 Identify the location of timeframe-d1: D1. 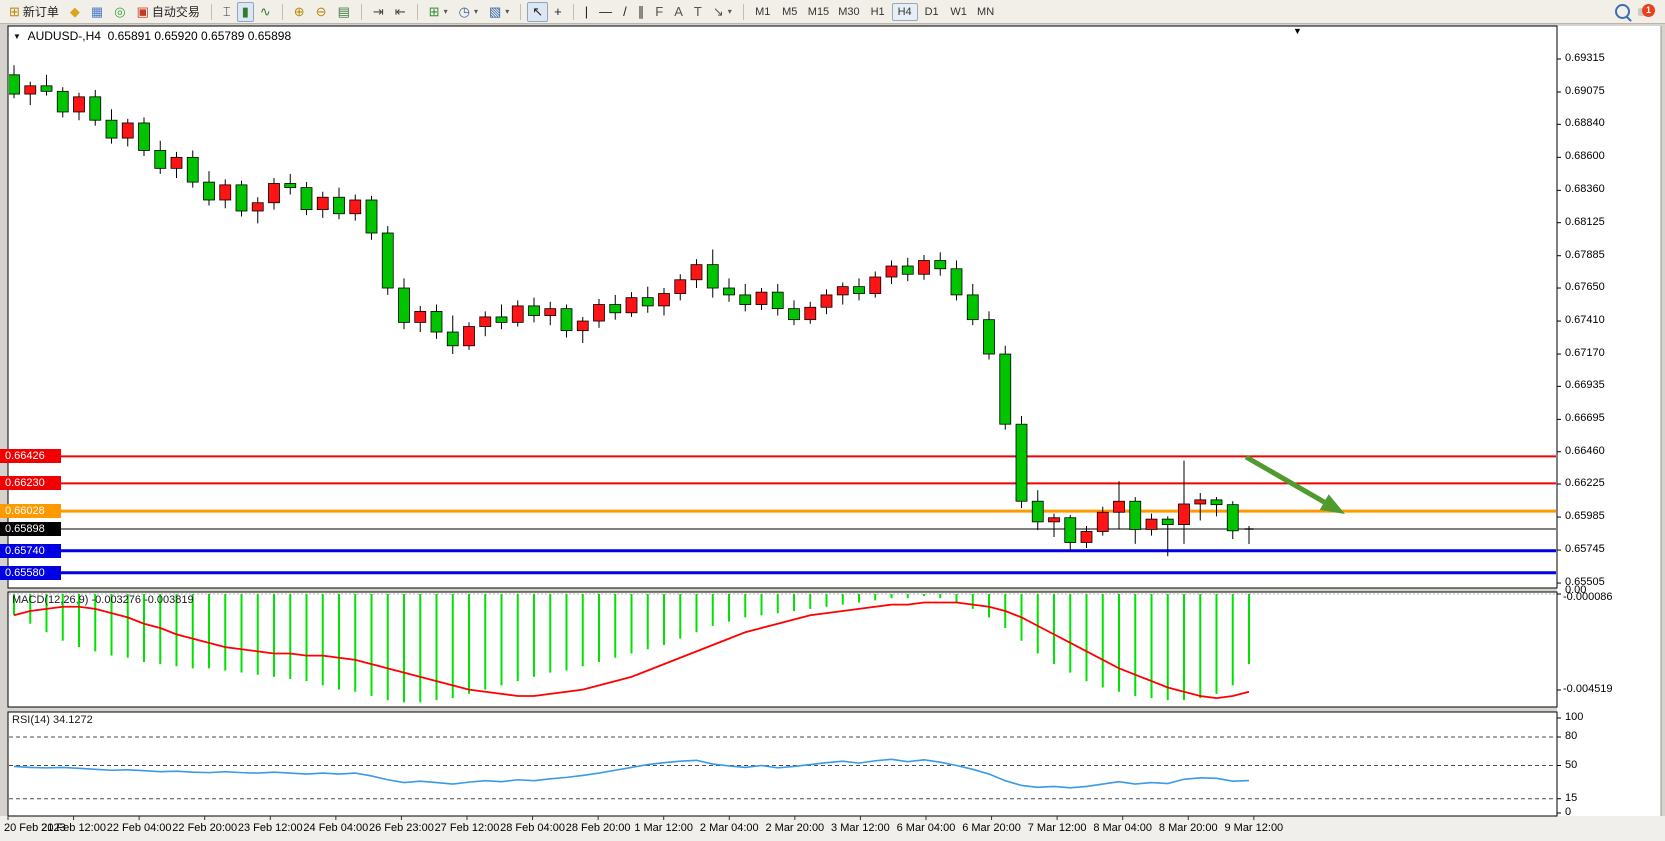
(932, 12).